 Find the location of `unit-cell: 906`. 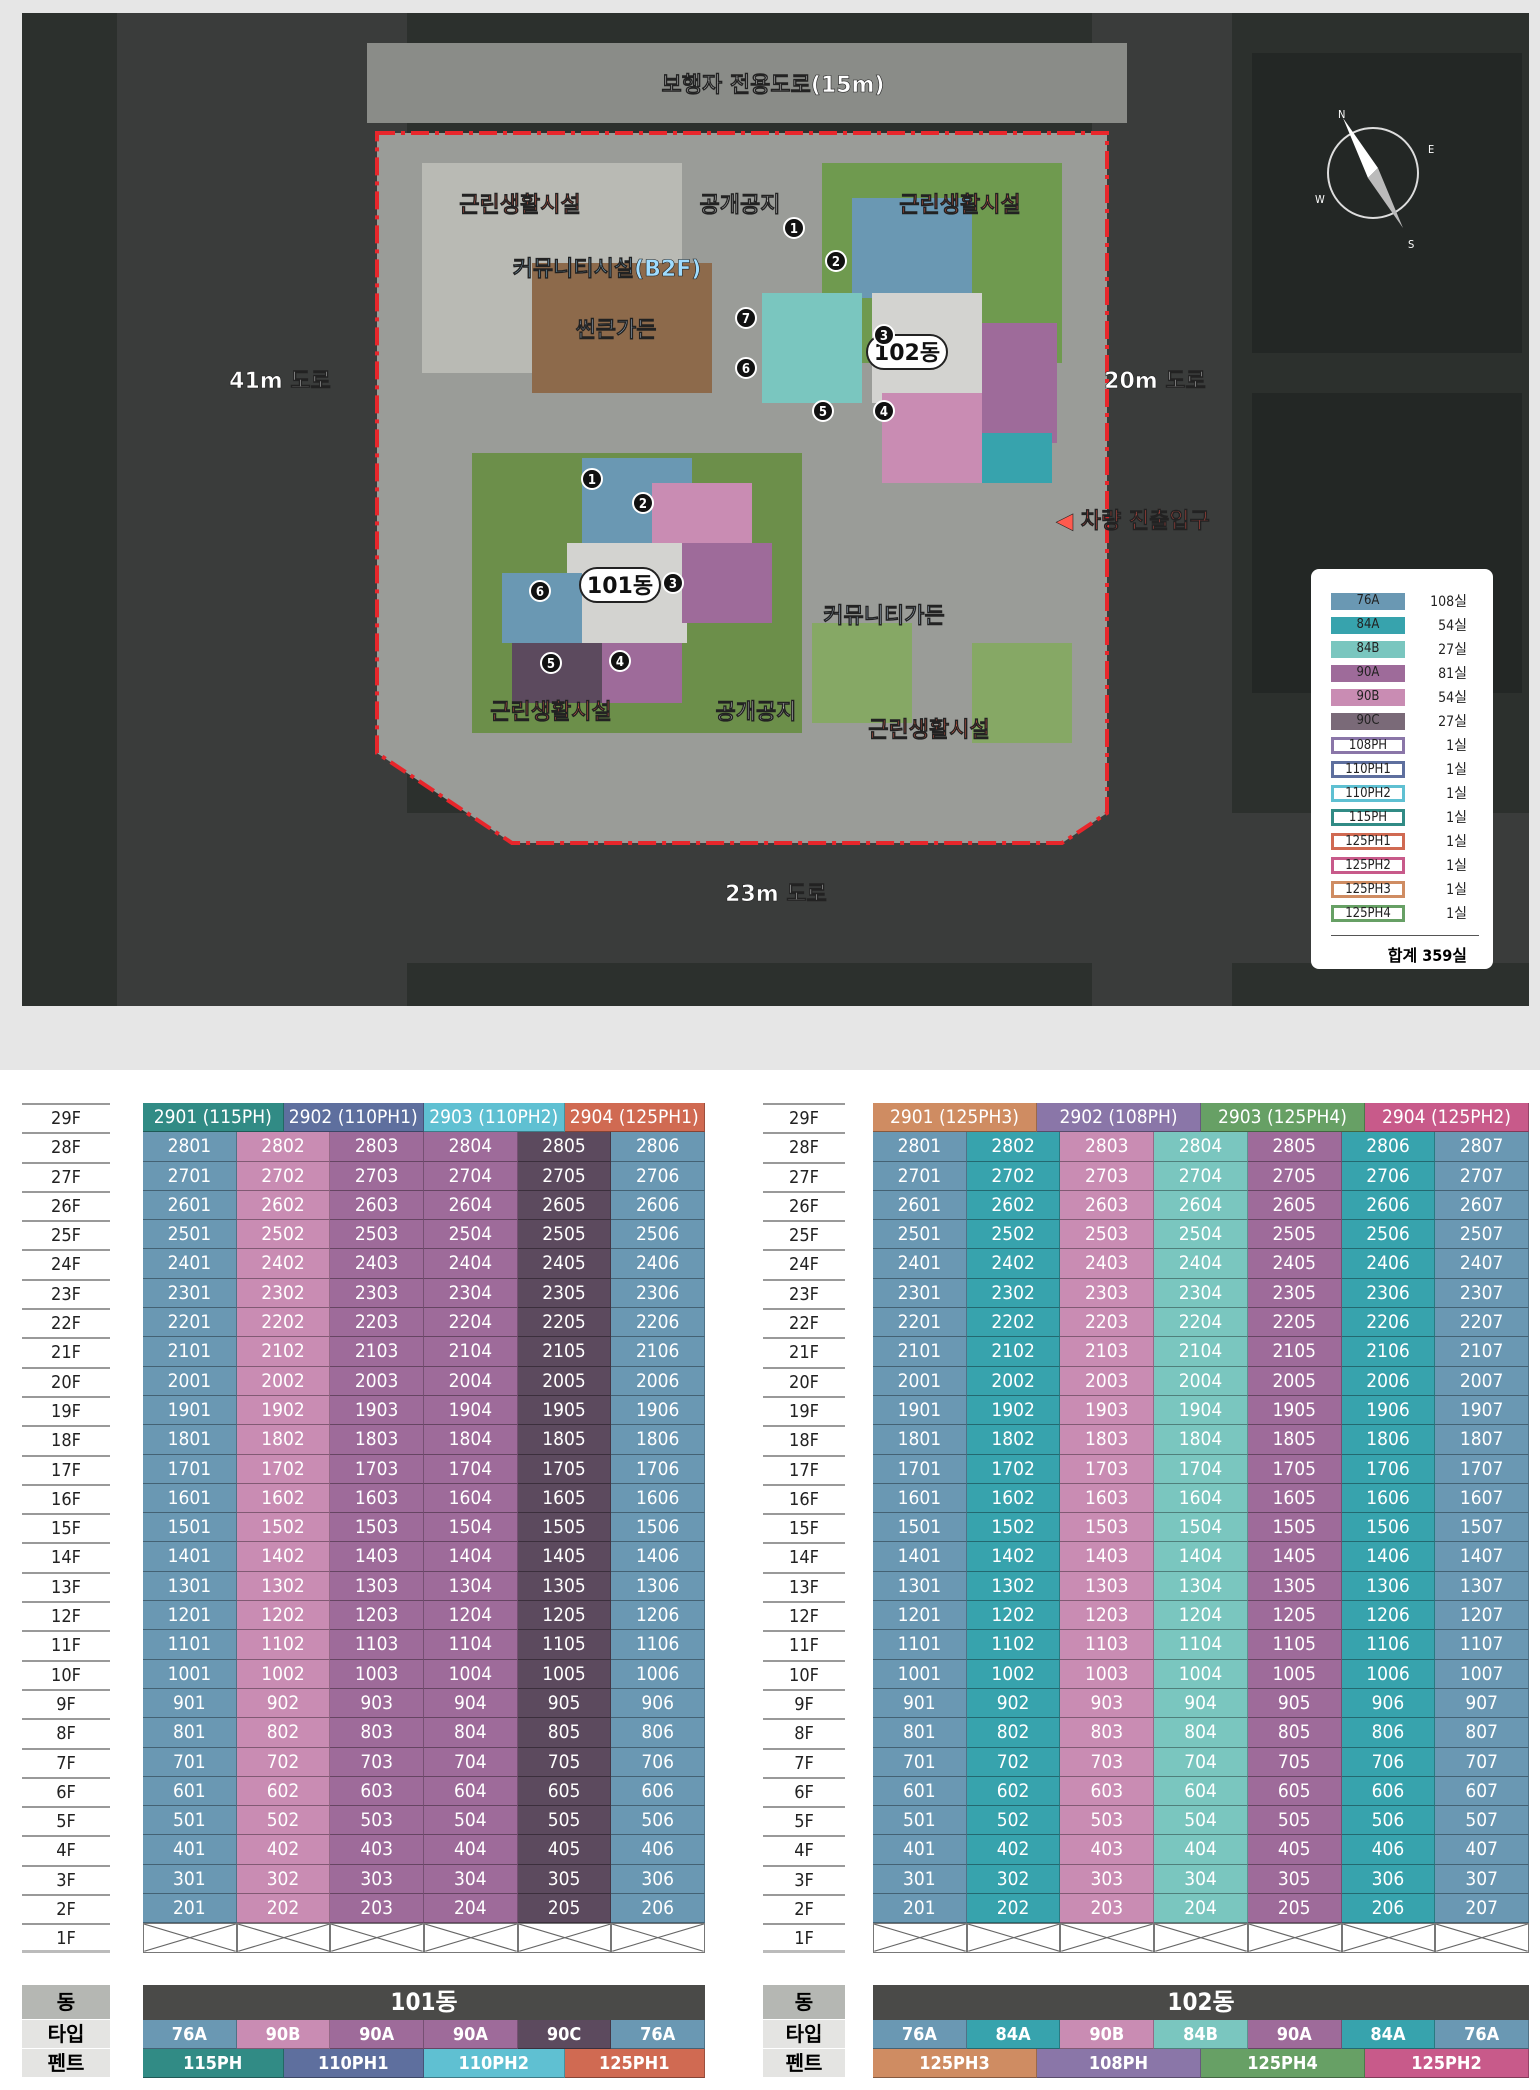

unit-cell: 906 is located at coordinates (658, 1703).